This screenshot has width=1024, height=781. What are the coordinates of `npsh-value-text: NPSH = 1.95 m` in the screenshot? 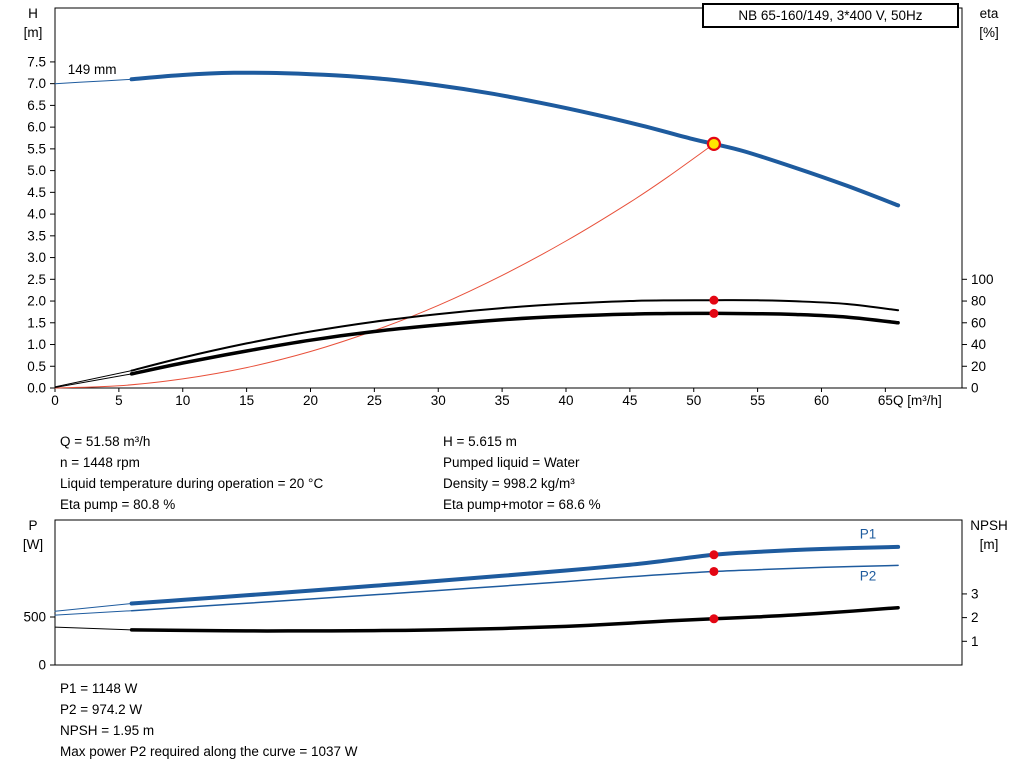 It's located at (107, 730).